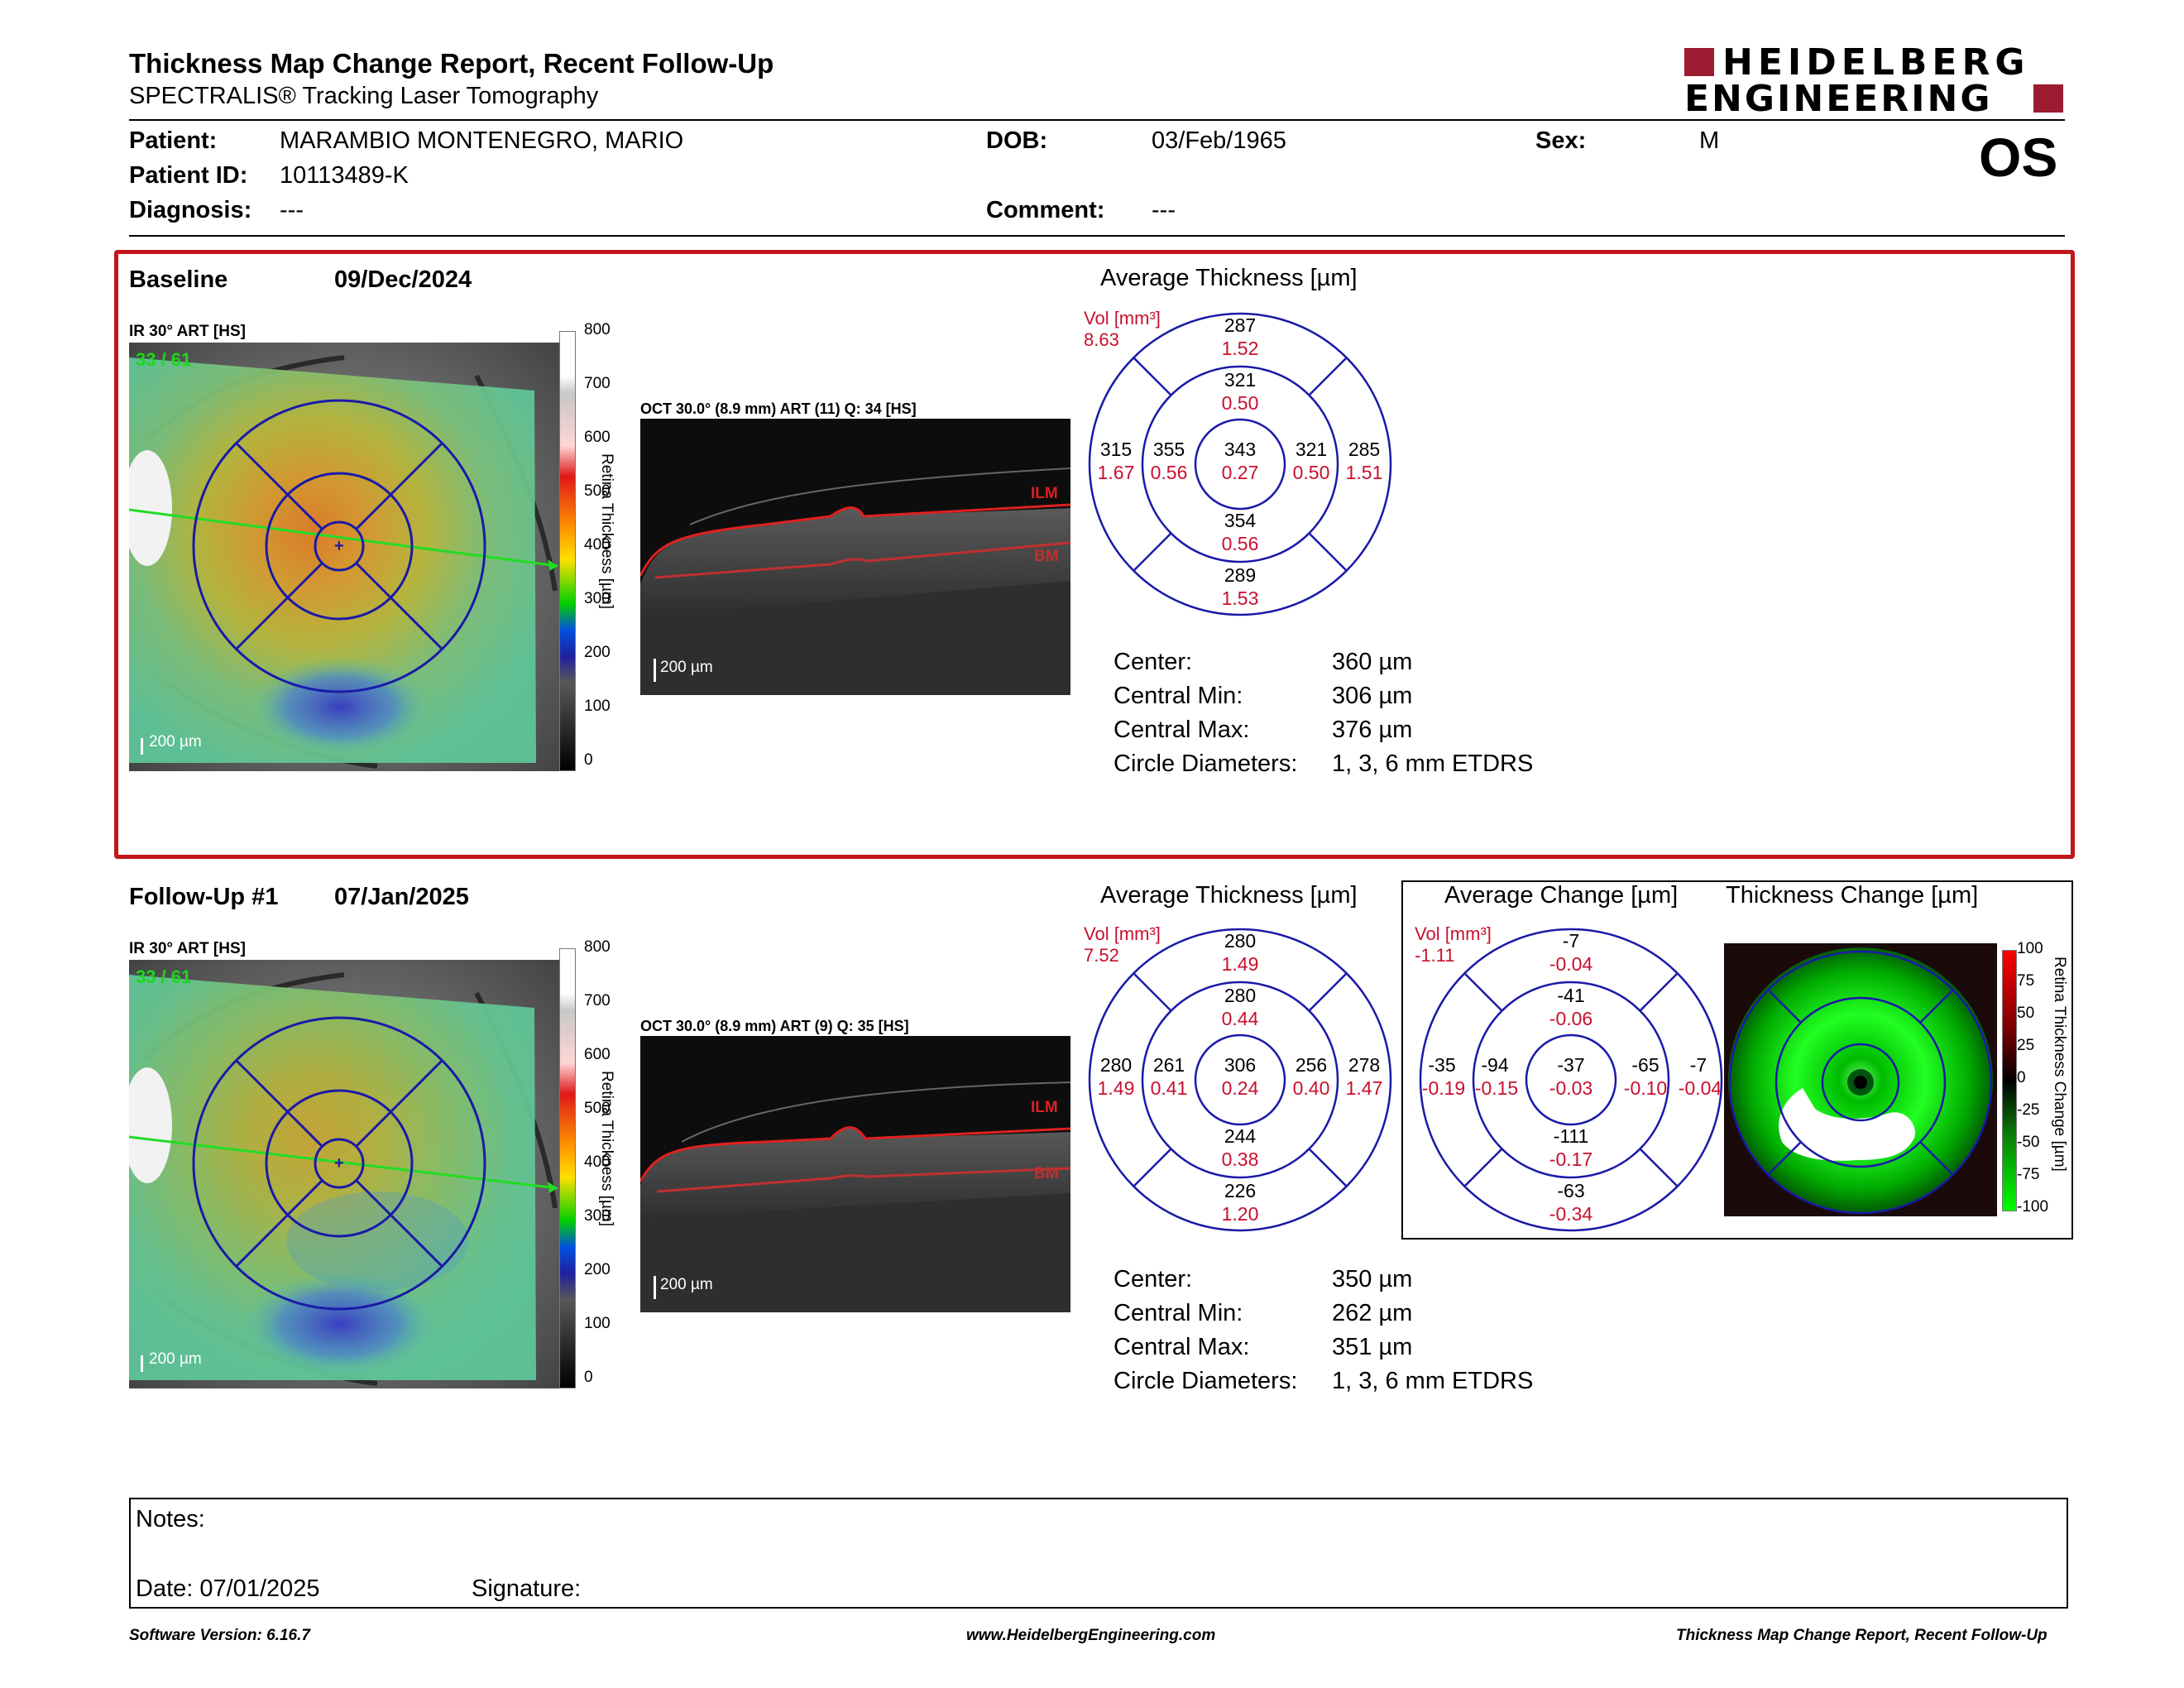 The height and width of the screenshot is (1688, 2184). I want to click on inner-inf-vol-change: -0.17, so click(1571, 1159).